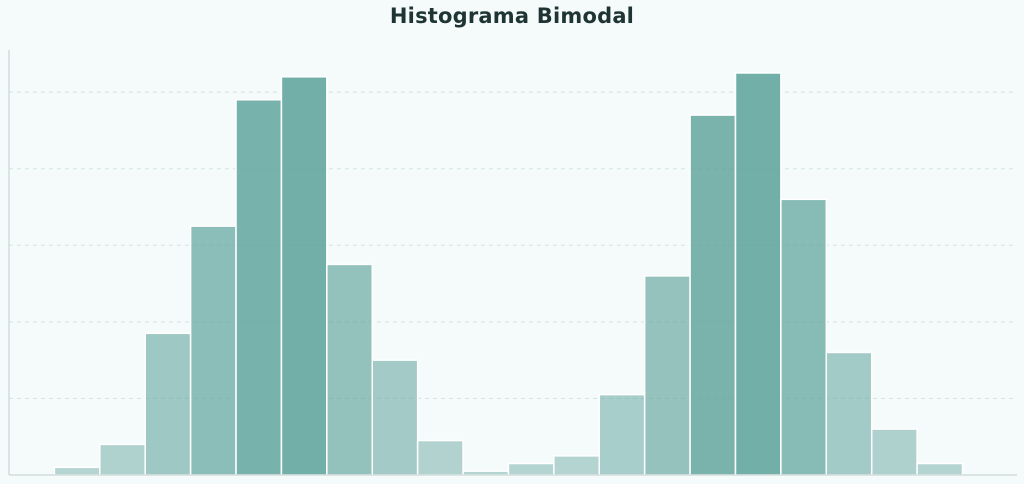 The width and height of the screenshot is (1024, 484). I want to click on chart-title: Histograma Bimodal, so click(512, 16).